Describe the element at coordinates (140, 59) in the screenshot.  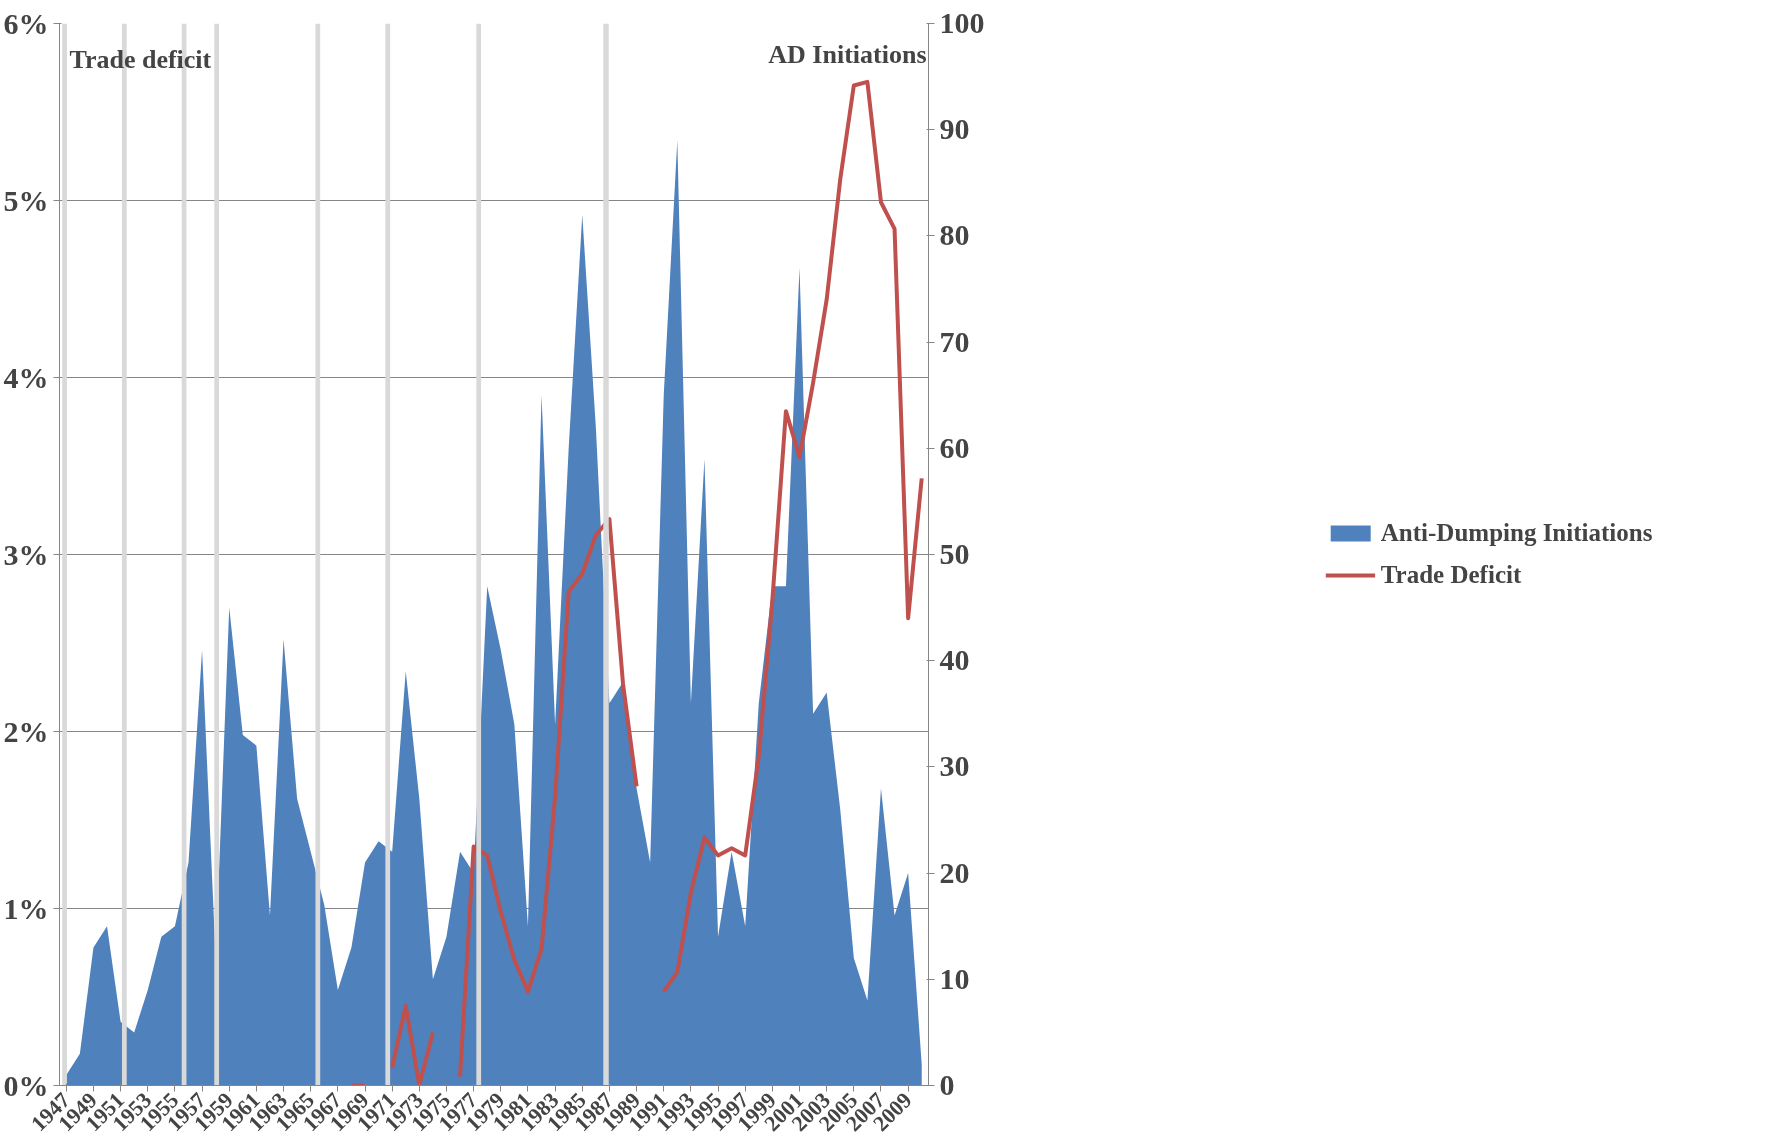
I see `y-axis-title: Trade deficit` at that location.